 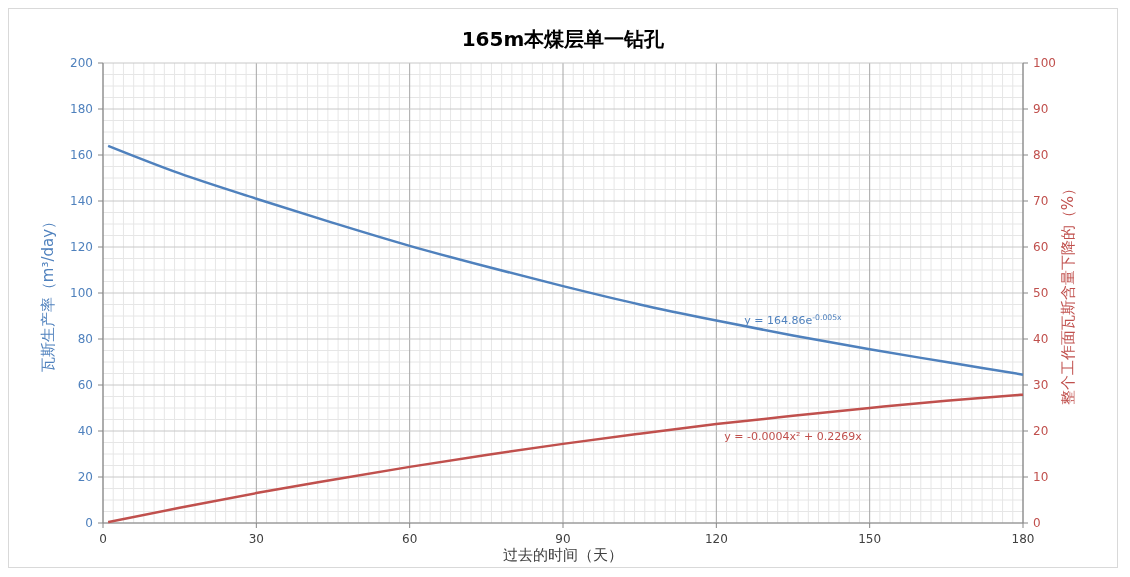 I want to click on y2-tick-label: 80, so click(x=1041, y=155).